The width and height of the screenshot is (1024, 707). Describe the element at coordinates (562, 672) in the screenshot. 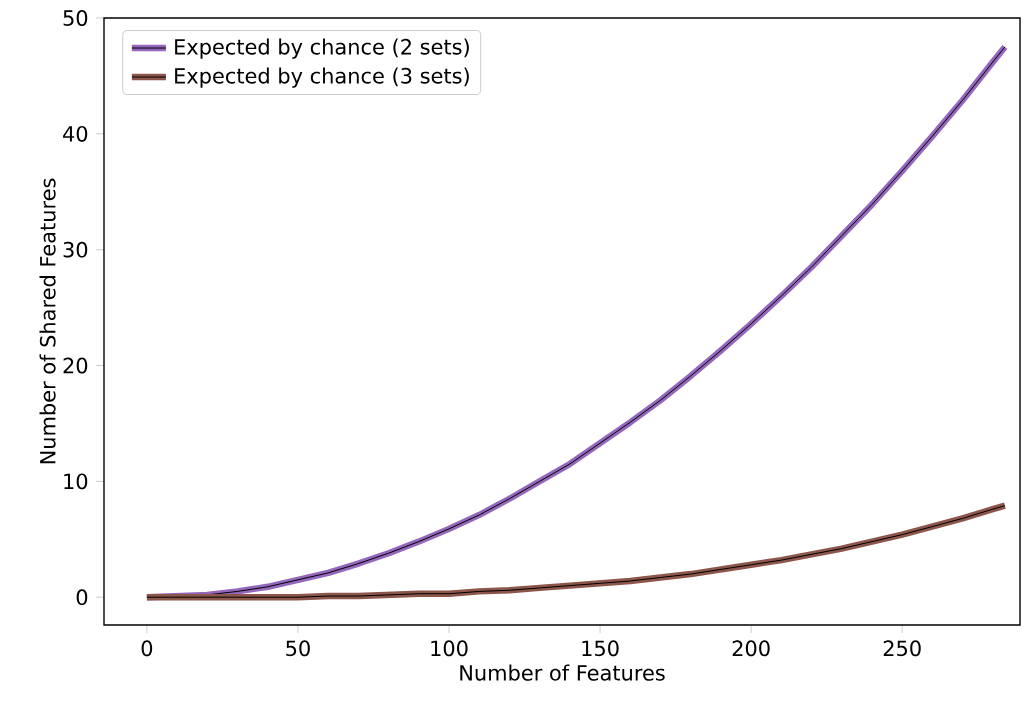

I see `x-axis-title: Number of Features` at that location.